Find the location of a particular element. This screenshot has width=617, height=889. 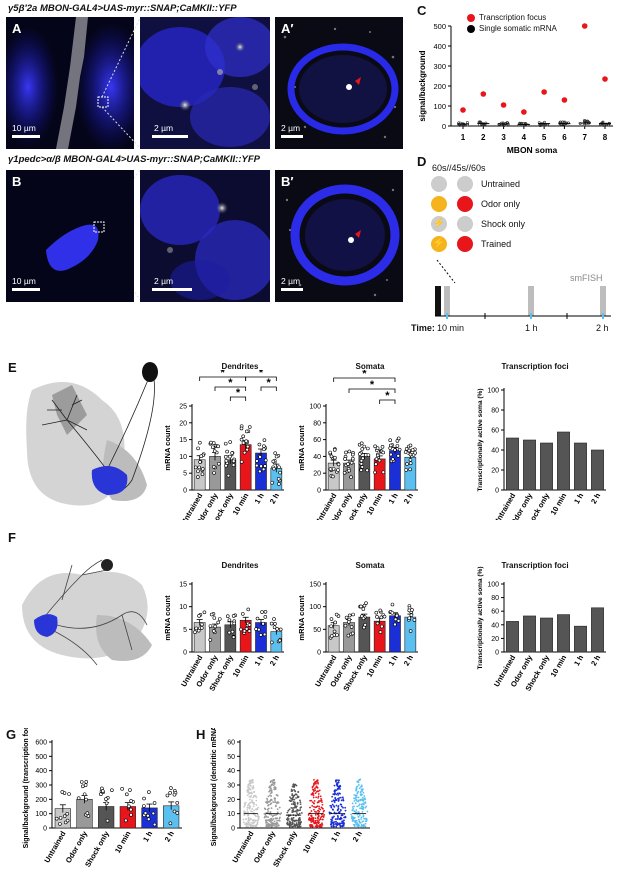

y-tick-label: 80 is located at coordinates (317, 423).